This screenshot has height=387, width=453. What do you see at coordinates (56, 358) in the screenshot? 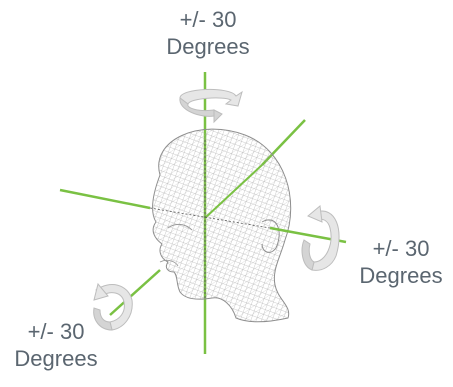
I see `pitch-range-unit: Degrees` at bounding box center [56, 358].